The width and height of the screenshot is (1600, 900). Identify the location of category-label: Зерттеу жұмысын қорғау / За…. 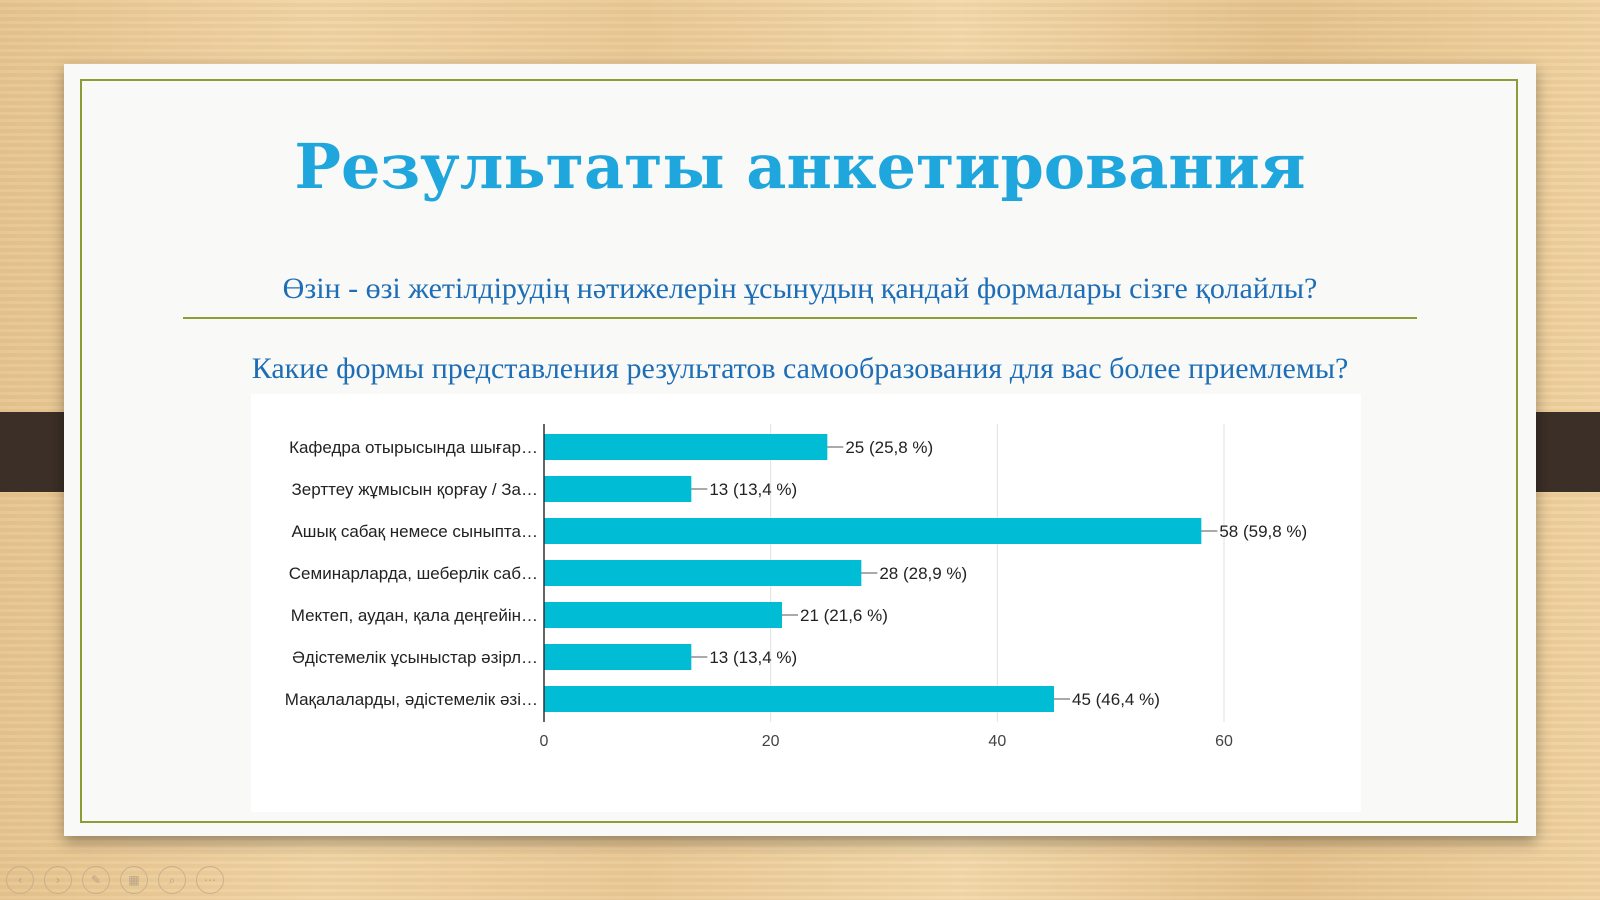
(415, 489).